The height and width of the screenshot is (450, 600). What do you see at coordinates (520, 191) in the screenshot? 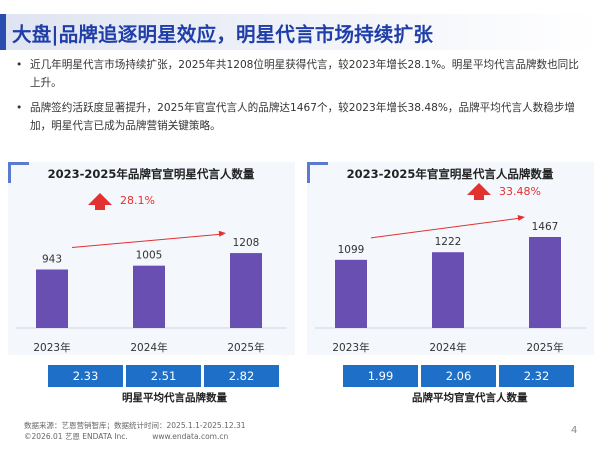
I see `growth-label: 33.48%` at bounding box center [520, 191].